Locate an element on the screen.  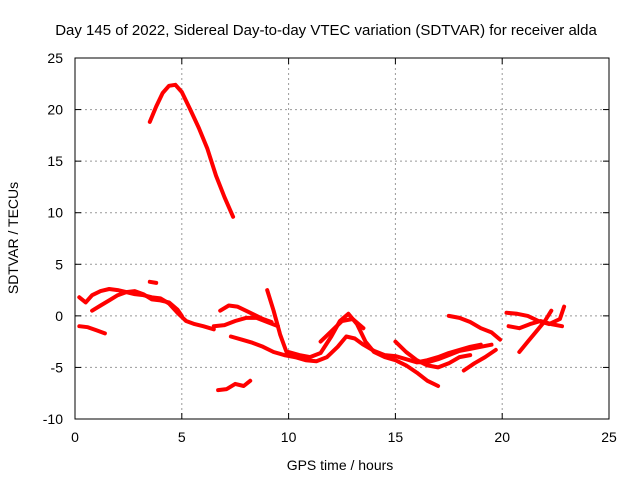
y-tick-label: 25 is located at coordinates (55, 58).